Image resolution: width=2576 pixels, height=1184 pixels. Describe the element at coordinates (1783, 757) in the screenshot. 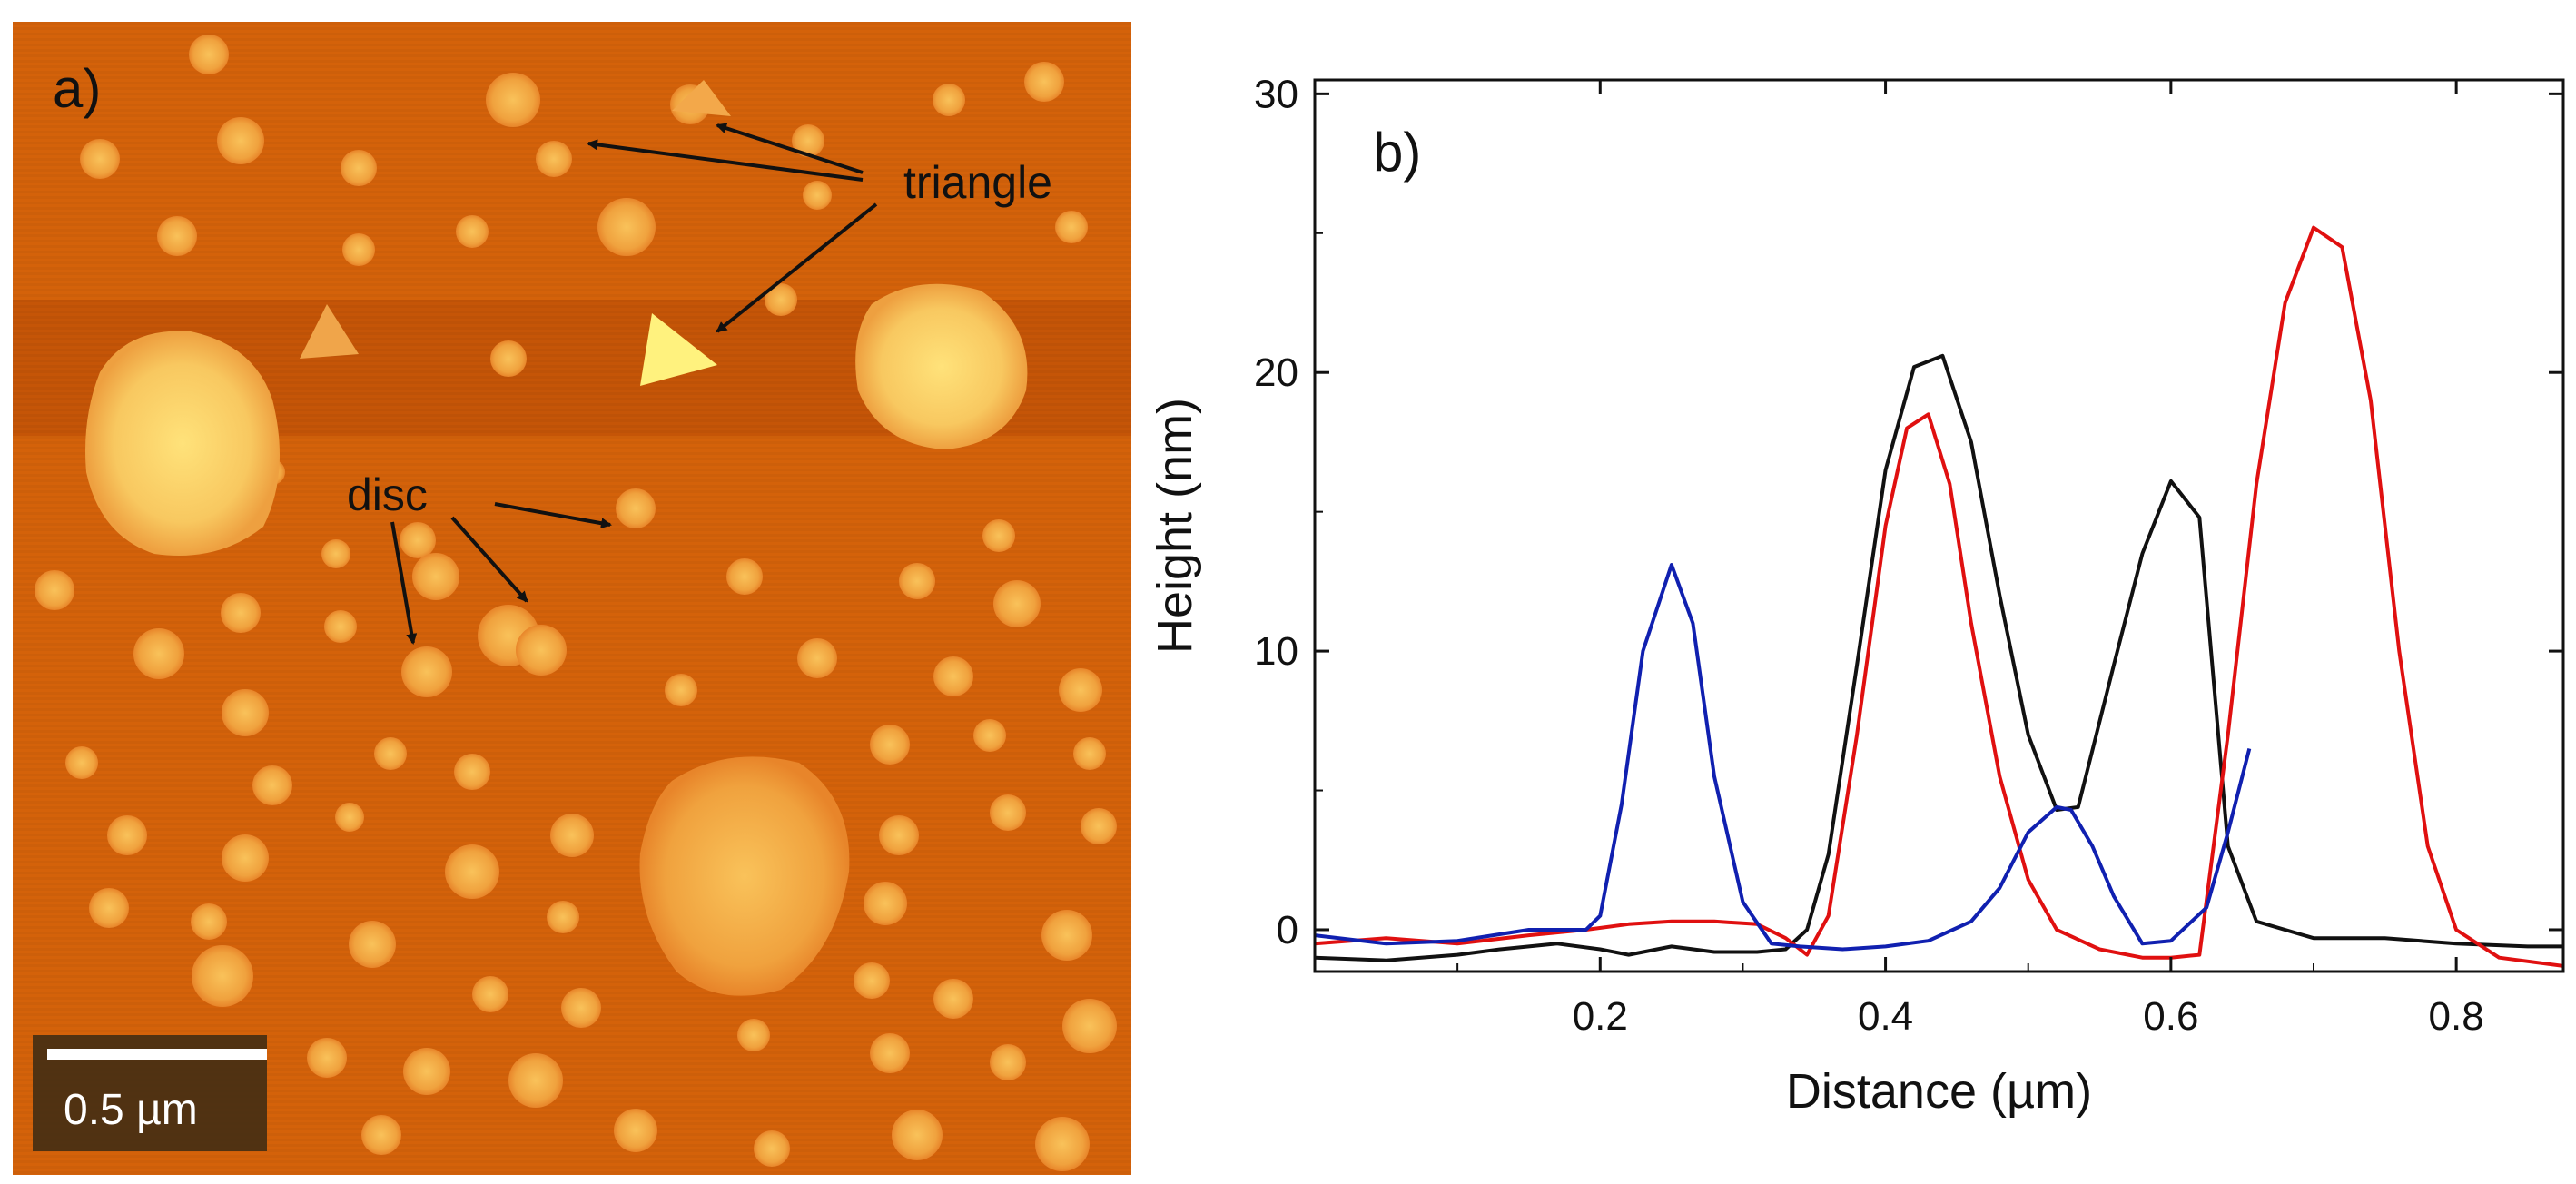

I see `series-line-blue` at that location.